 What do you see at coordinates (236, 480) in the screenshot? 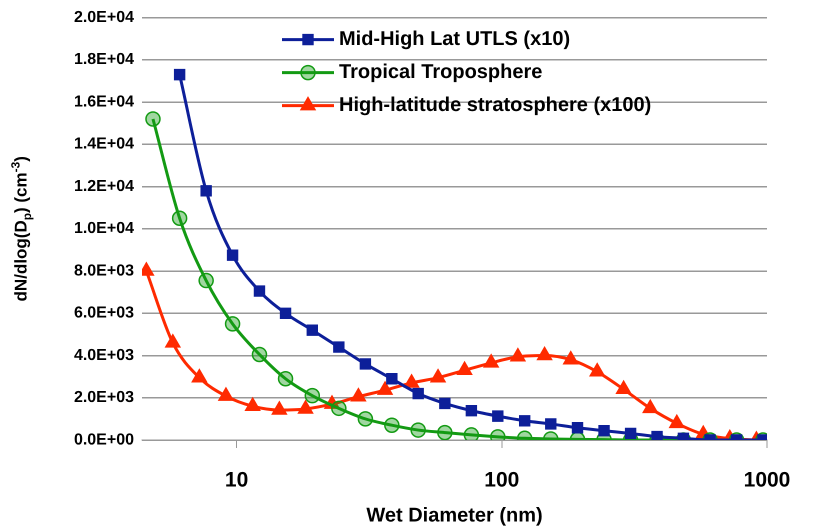
I see `x-tick-label: 10` at bounding box center [236, 480].